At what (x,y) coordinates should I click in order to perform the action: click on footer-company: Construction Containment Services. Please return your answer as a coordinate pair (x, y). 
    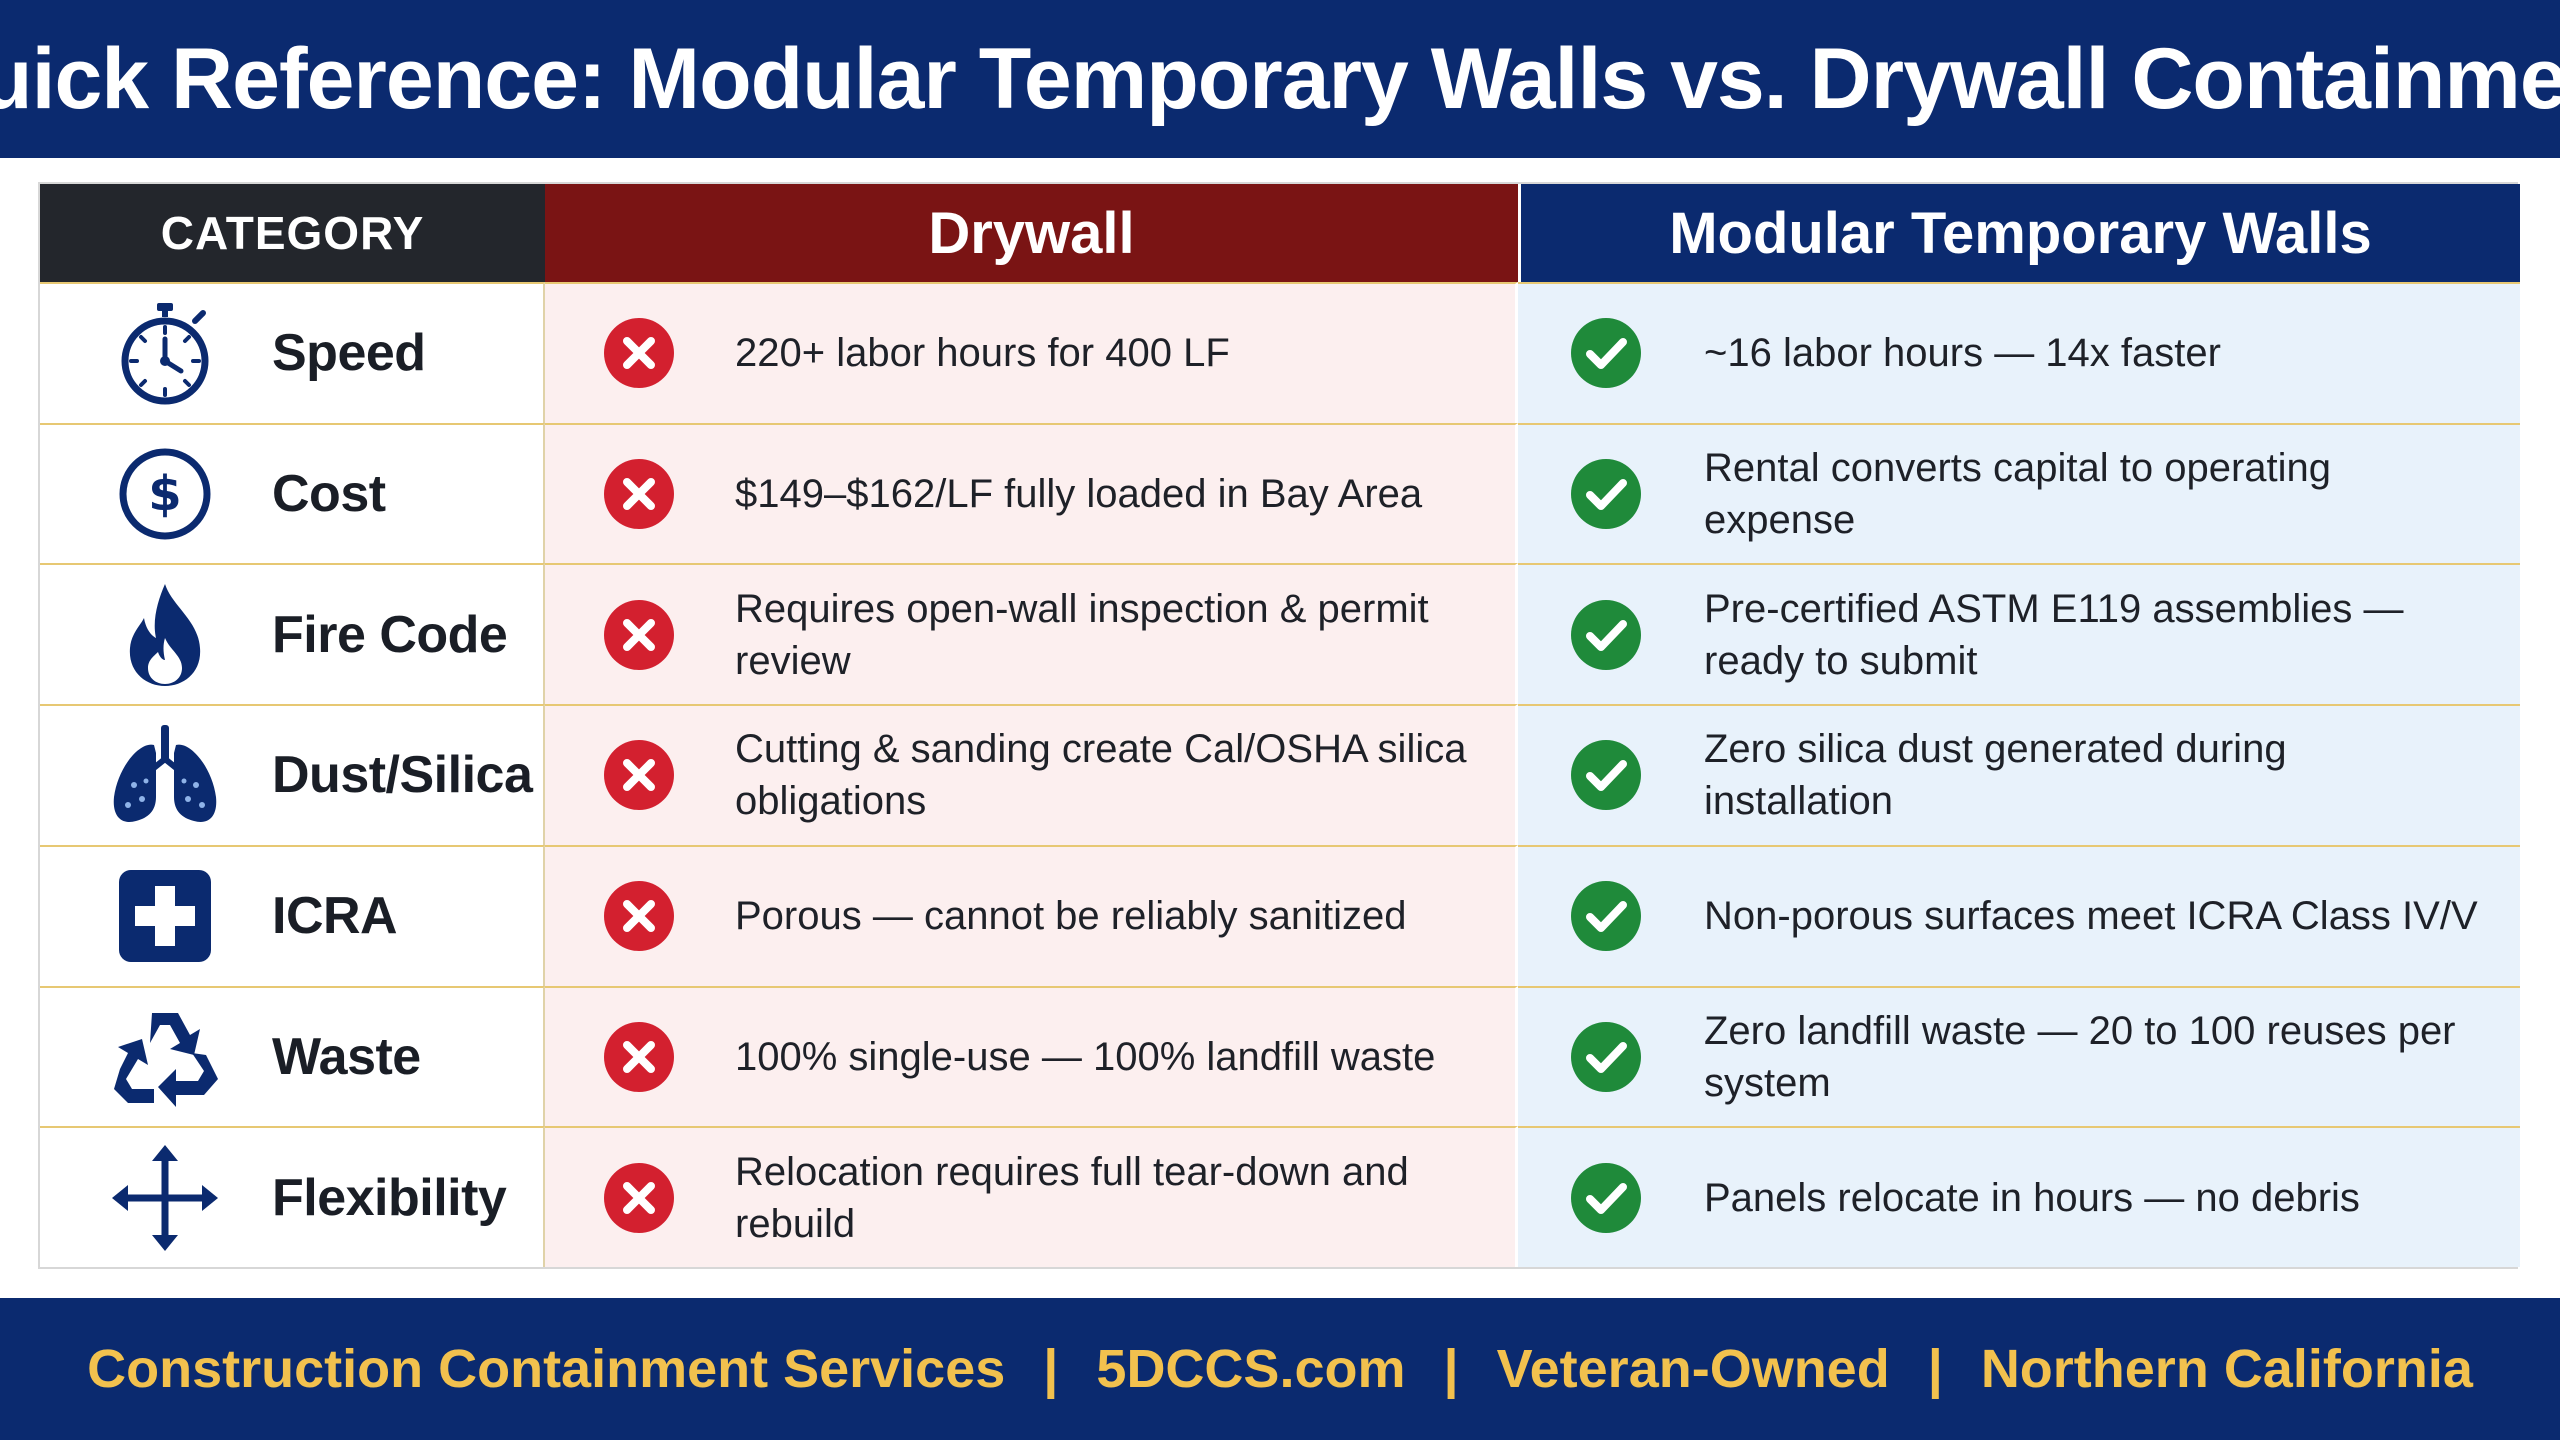
    Looking at the image, I should click on (546, 1369).